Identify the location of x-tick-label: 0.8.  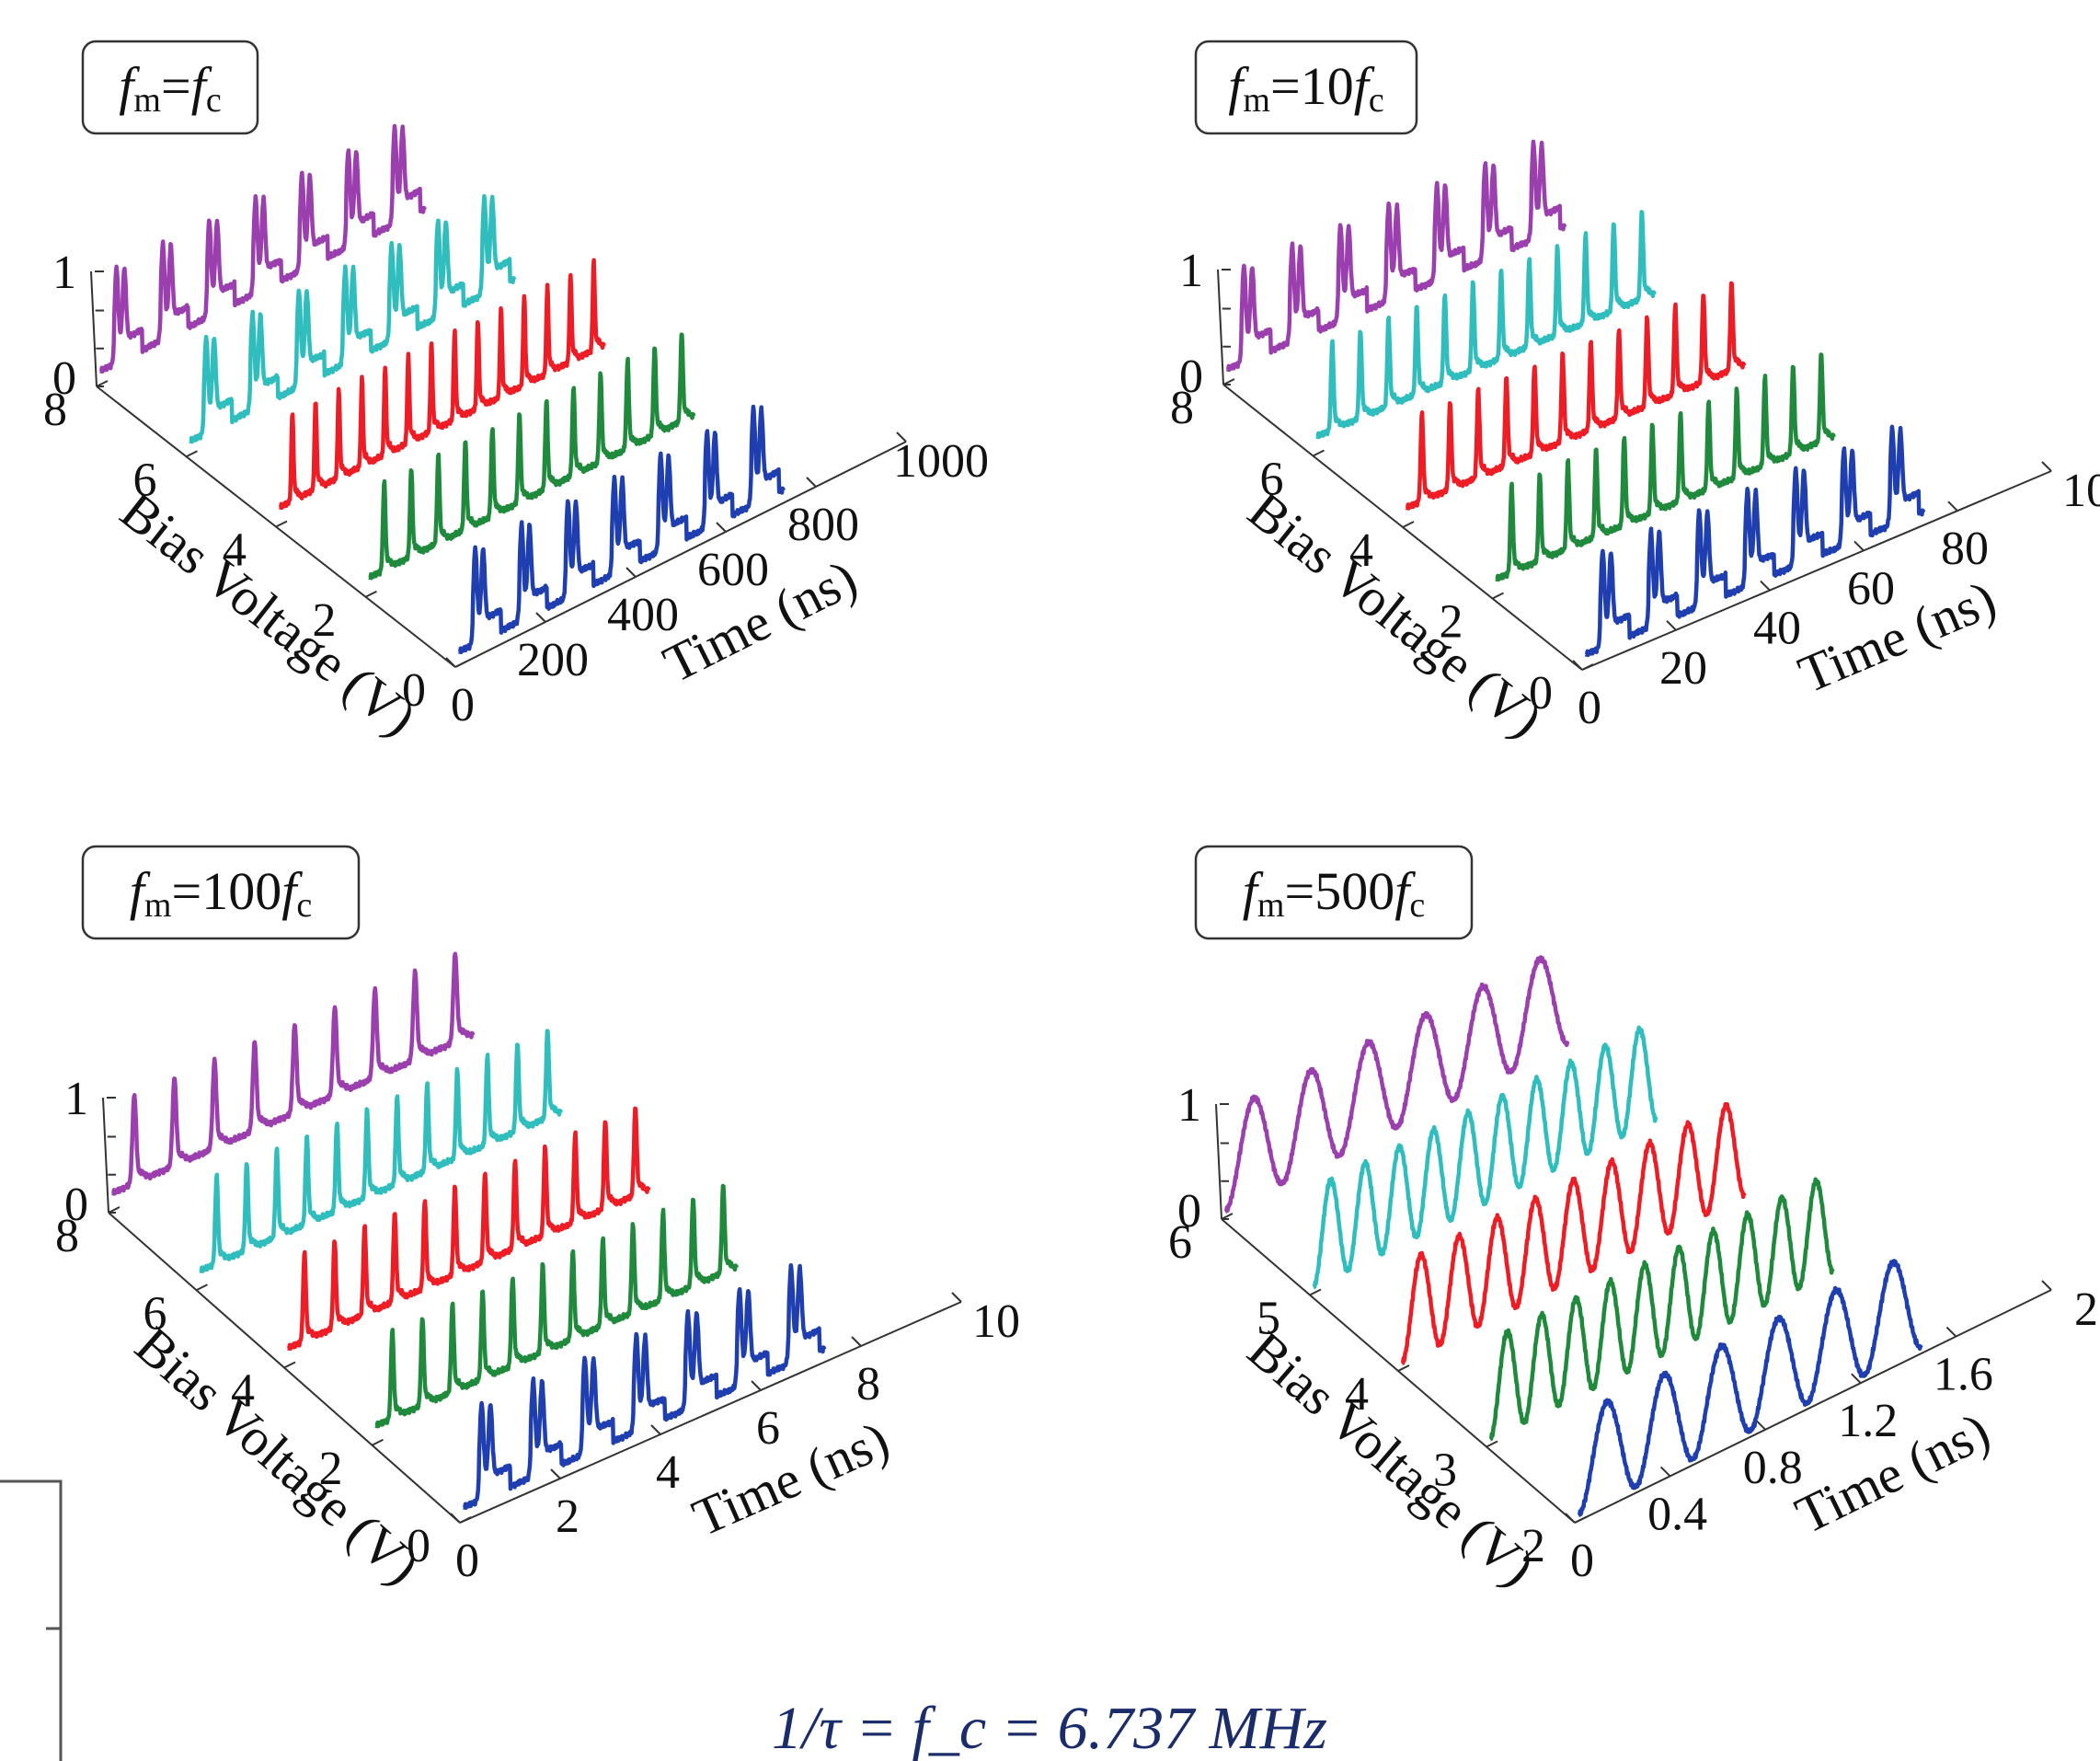
(1773, 1468).